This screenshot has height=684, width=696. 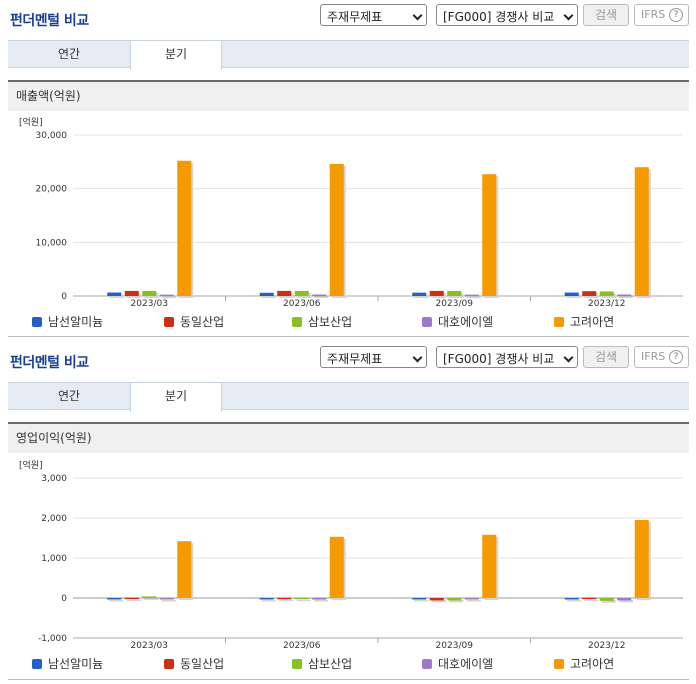 I want to click on x-tick-label: 2023/03, so click(x=149, y=303).